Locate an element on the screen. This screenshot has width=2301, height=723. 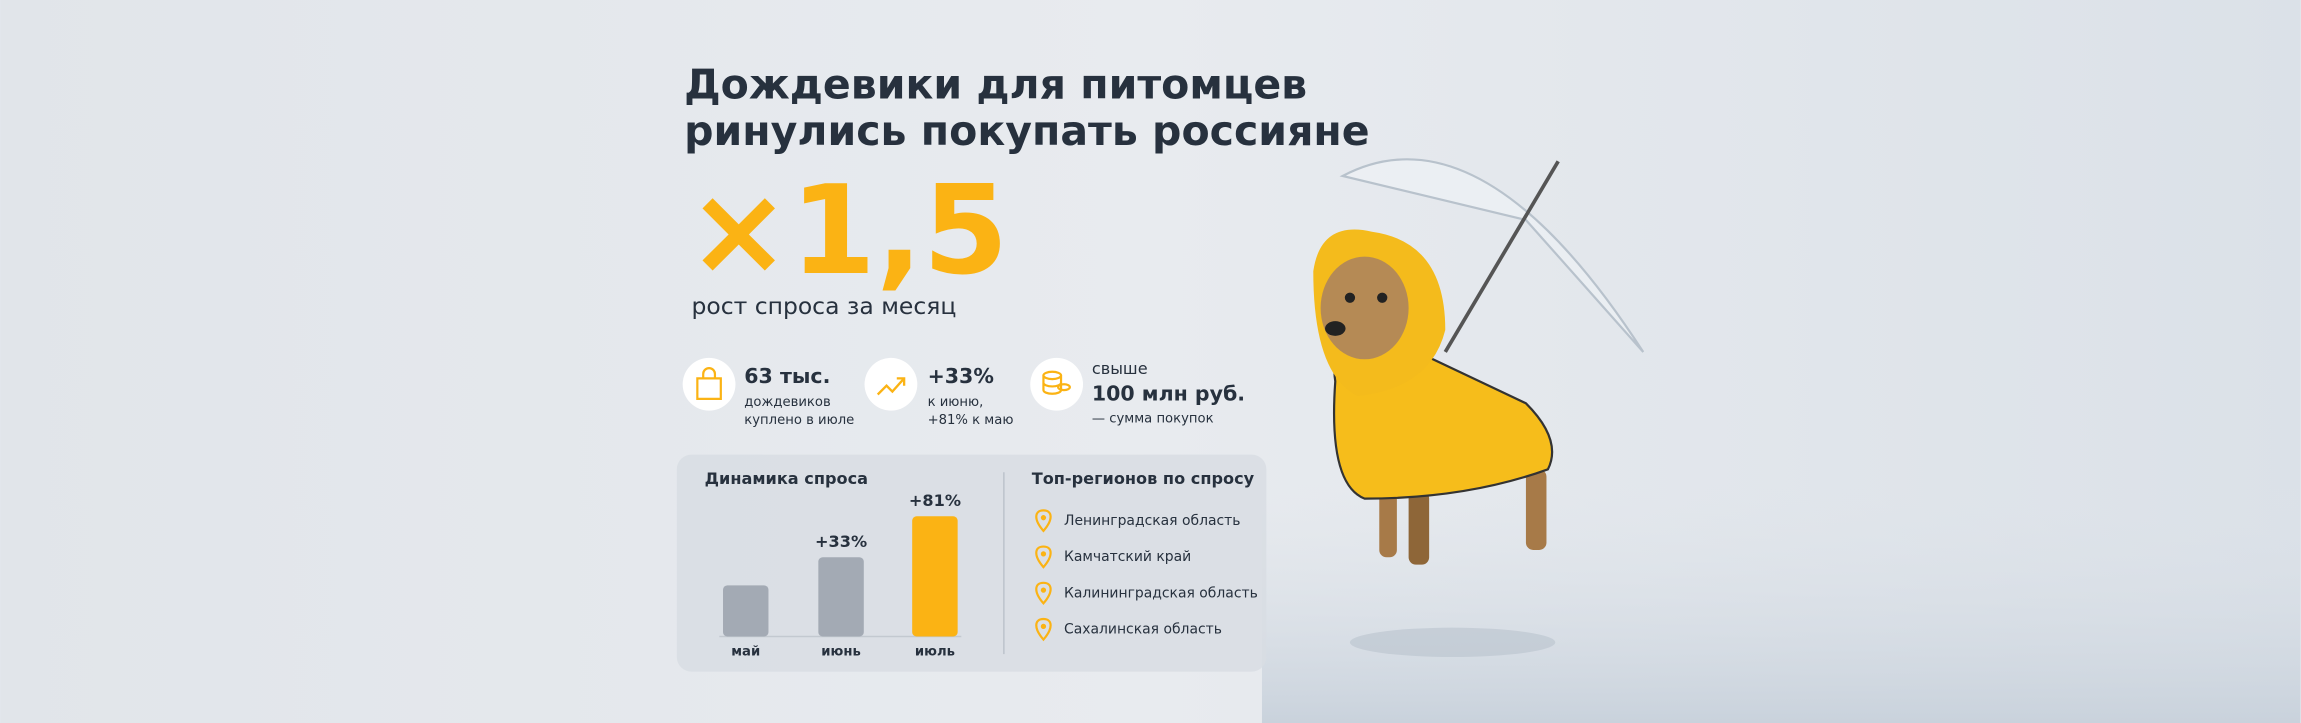
value-label: +33% is located at coordinates (841, 541).